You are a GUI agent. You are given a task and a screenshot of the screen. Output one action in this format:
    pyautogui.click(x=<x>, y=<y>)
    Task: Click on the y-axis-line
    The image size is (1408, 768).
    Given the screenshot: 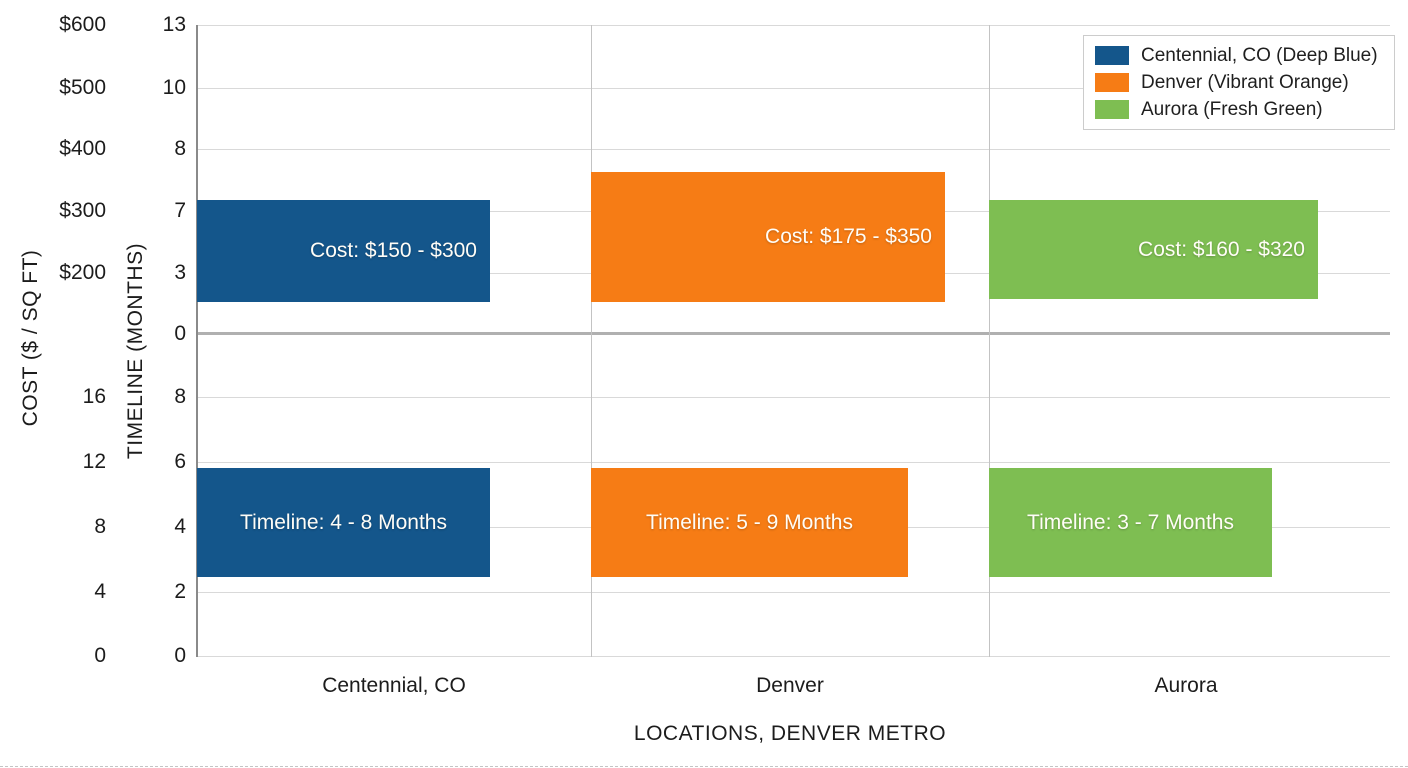 What is the action you would take?
    pyautogui.click(x=197, y=341)
    